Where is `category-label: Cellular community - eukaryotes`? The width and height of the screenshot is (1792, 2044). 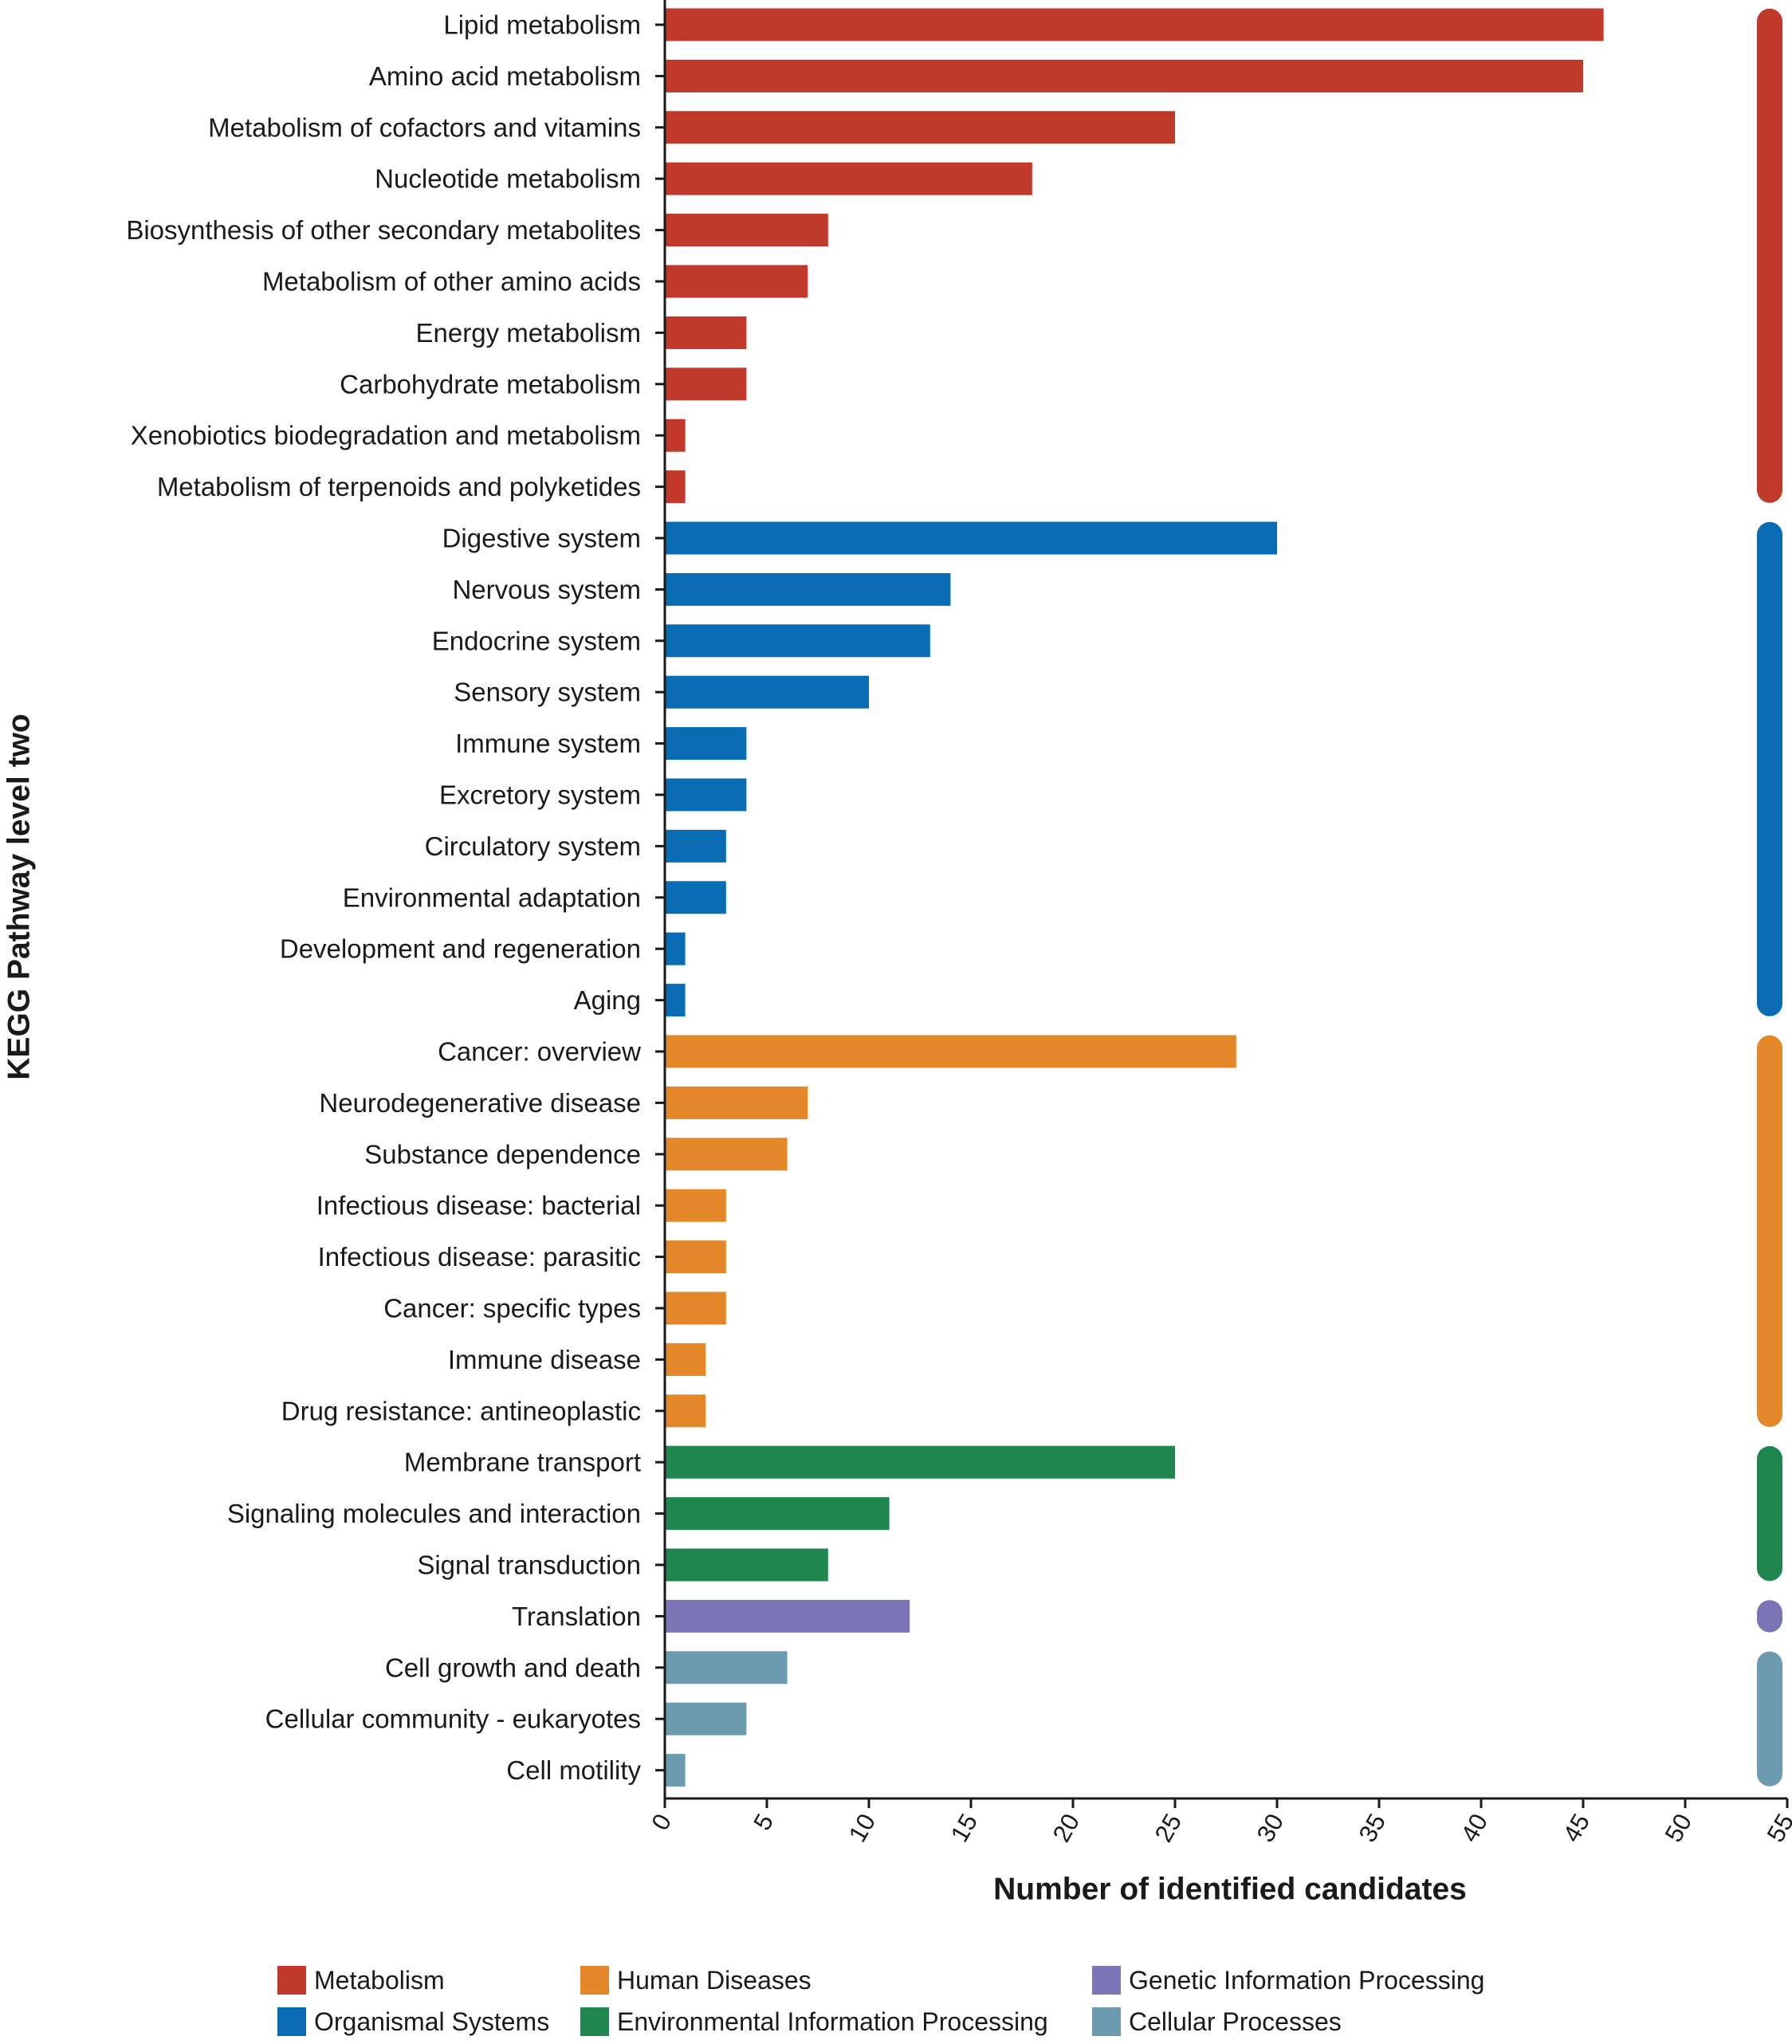 category-label: Cellular community - eukaryotes is located at coordinates (453, 1719).